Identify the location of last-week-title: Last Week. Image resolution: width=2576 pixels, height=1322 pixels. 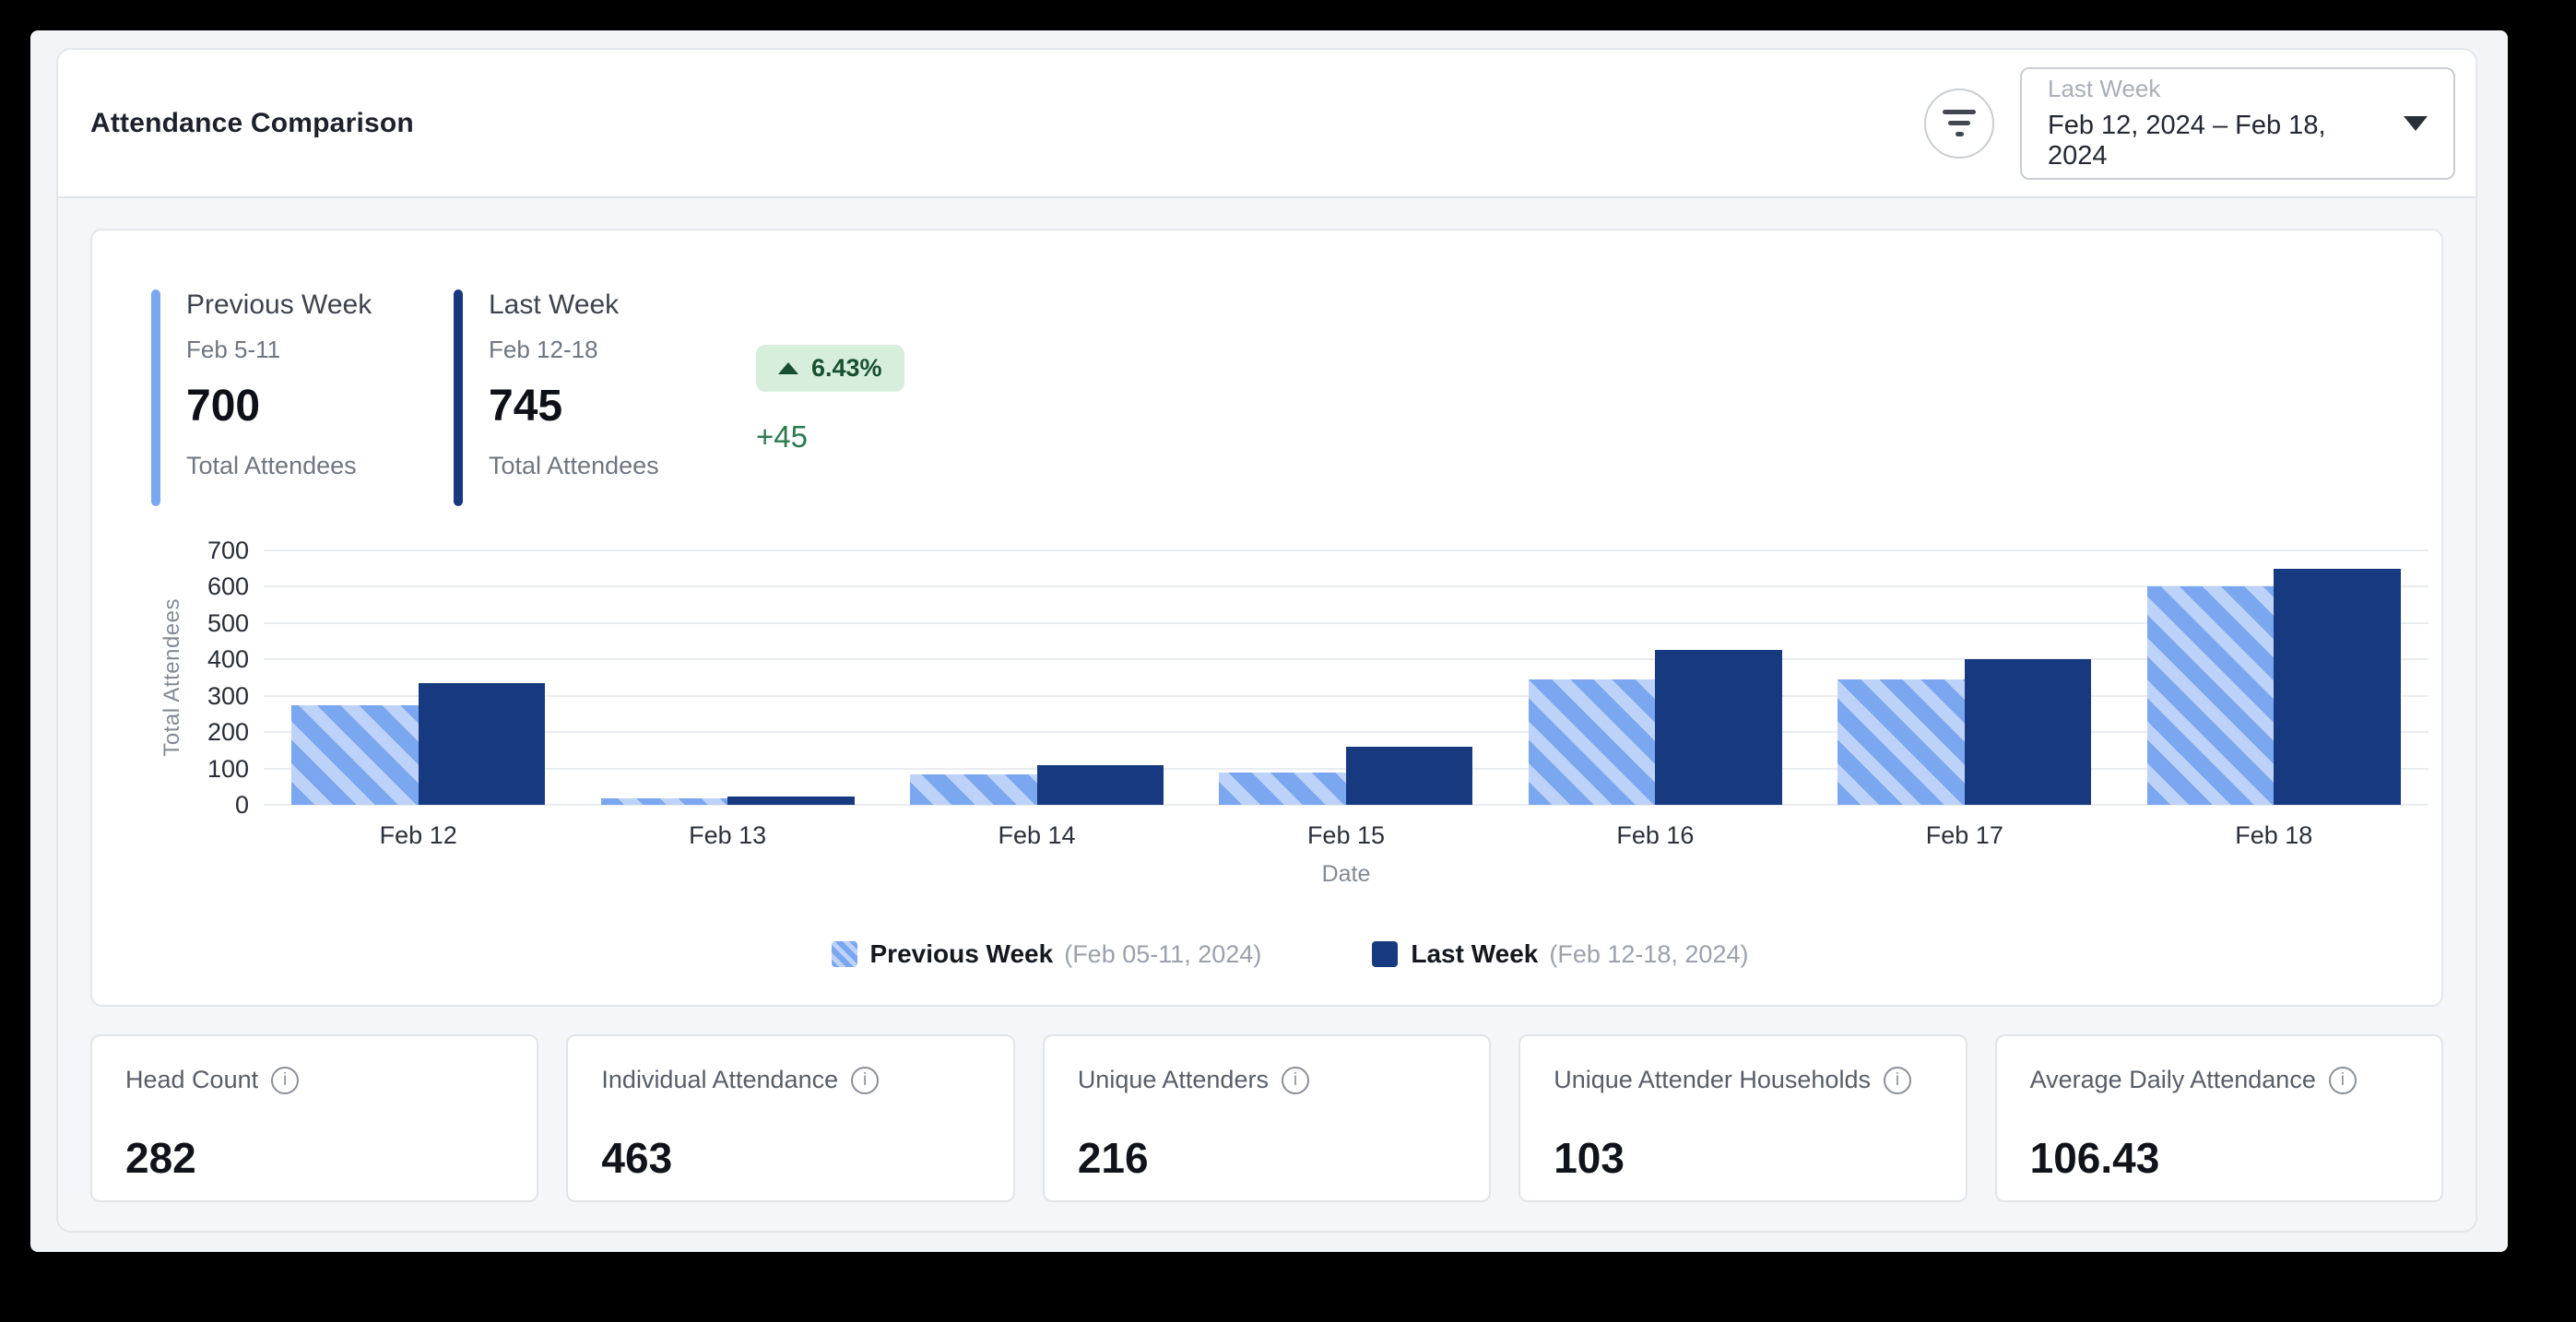
(554, 304).